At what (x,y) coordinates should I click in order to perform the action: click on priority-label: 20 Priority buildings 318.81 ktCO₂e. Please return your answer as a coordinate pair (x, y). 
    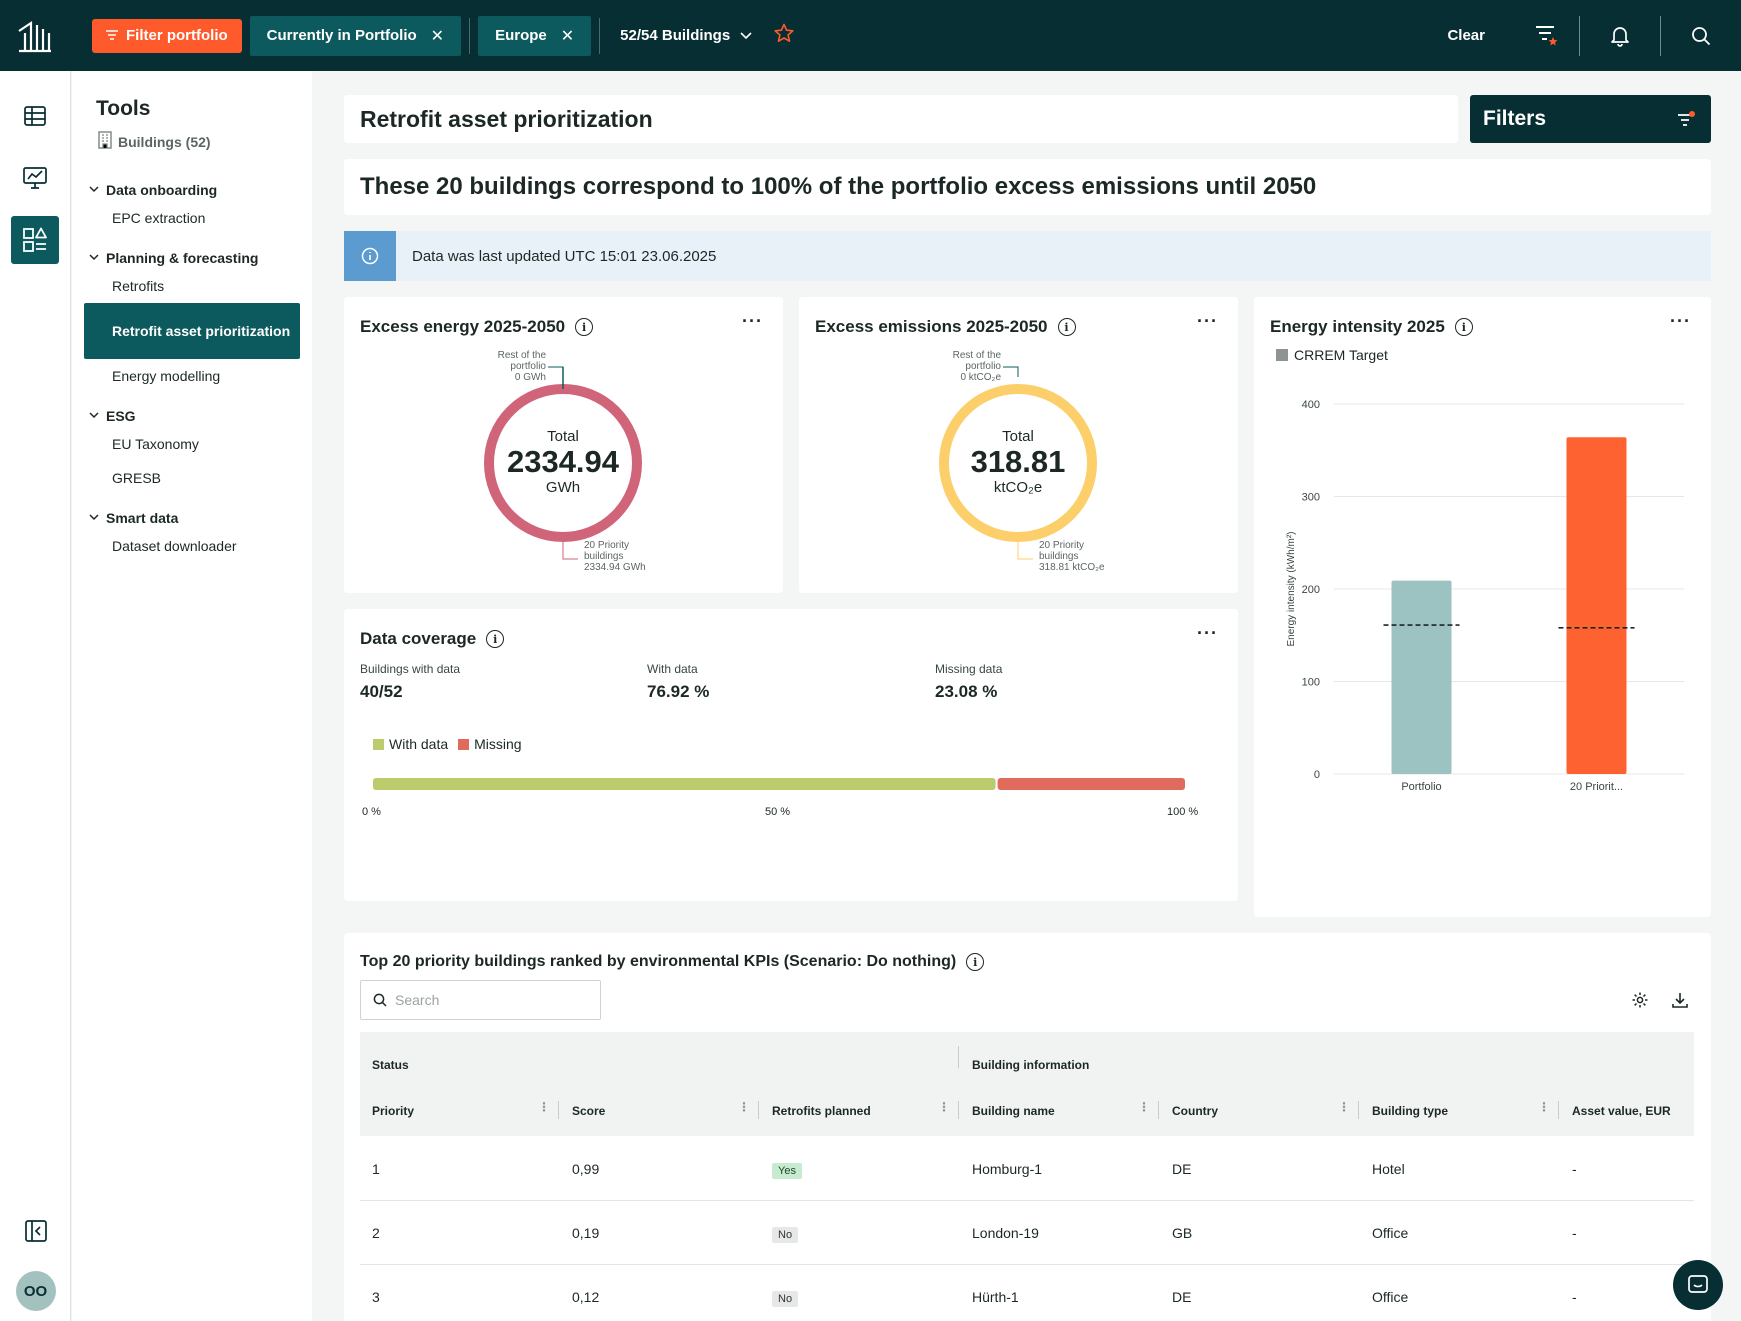
    Looking at the image, I should click on (1072, 556).